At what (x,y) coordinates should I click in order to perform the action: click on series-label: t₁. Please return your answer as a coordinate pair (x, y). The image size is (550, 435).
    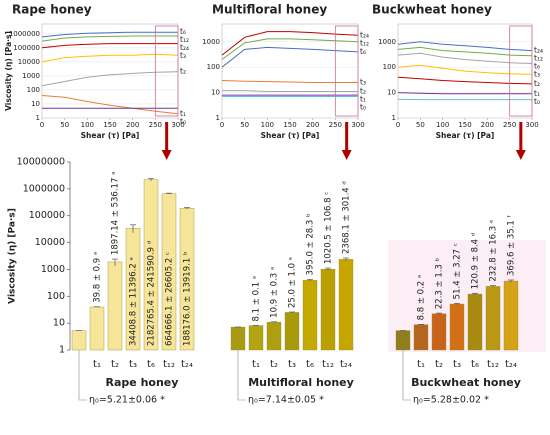
    Looking at the image, I should click on (363, 99).